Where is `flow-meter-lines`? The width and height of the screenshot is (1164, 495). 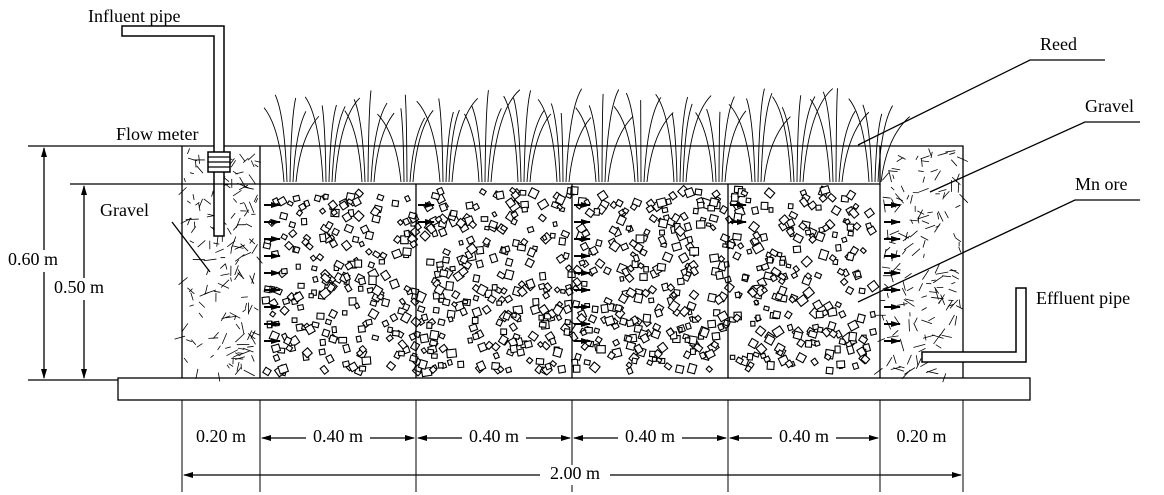 flow-meter-lines is located at coordinates (219, 162).